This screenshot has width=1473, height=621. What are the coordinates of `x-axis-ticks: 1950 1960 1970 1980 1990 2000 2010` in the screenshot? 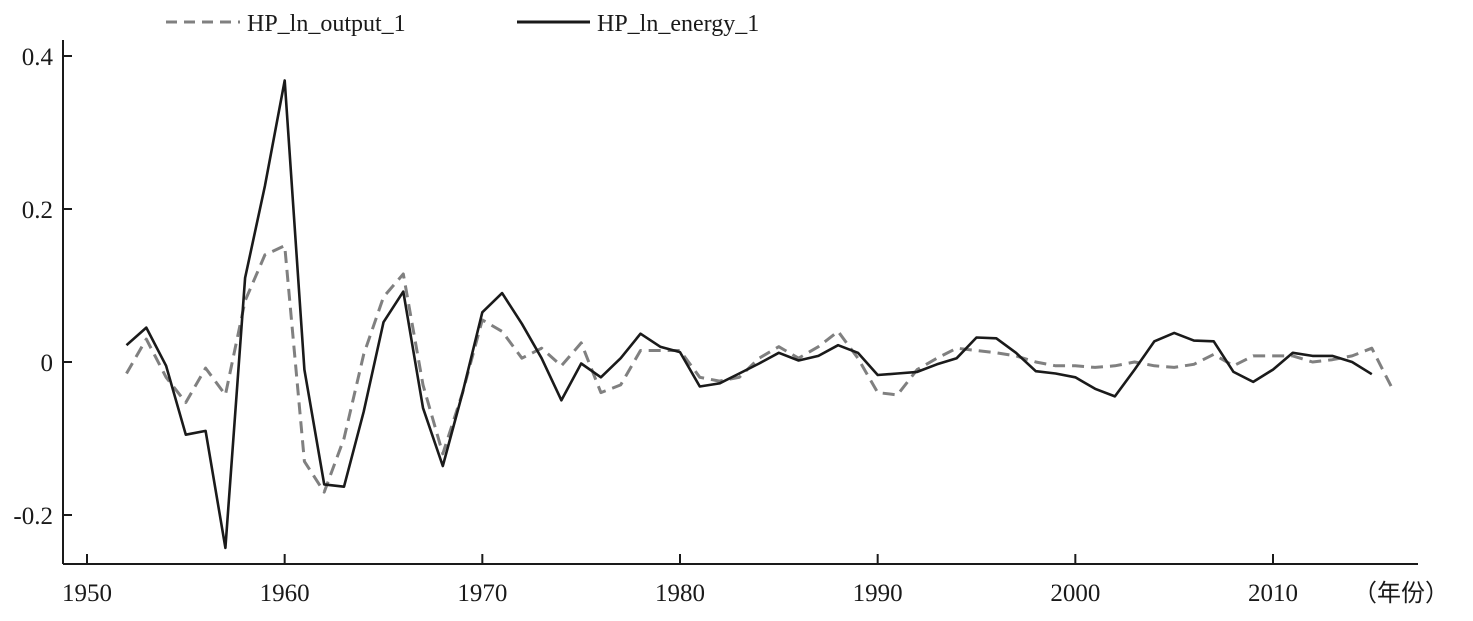 It's located at (680, 580).